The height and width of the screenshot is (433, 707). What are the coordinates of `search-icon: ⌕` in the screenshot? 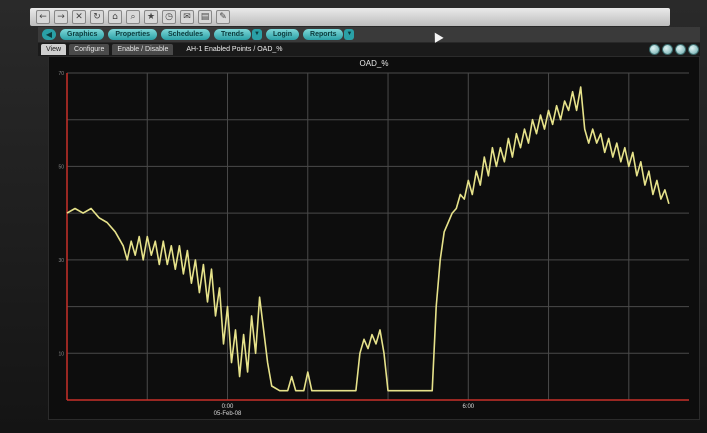 It's located at (133, 17).